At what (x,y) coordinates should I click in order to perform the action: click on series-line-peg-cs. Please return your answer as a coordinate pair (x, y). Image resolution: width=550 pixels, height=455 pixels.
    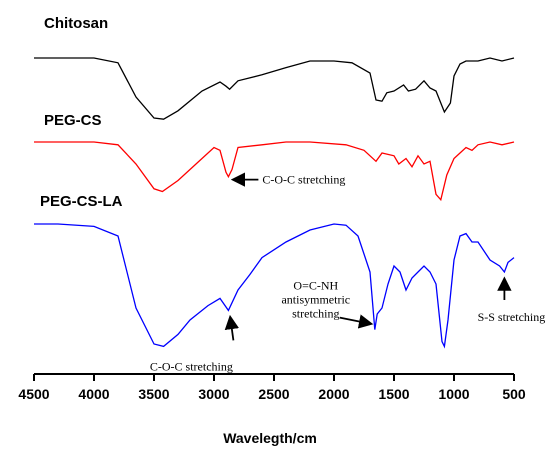
    Looking at the image, I should click on (274, 171).